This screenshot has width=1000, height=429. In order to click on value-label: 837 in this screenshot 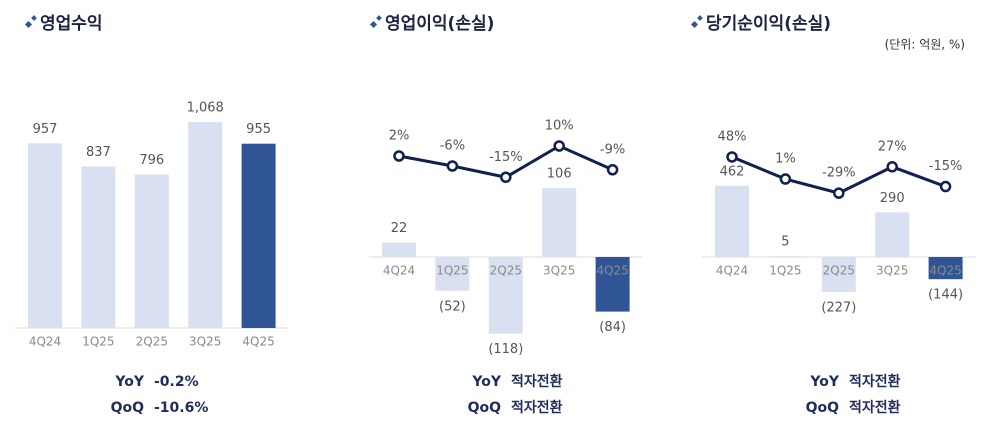, I will do `click(98, 152)`.